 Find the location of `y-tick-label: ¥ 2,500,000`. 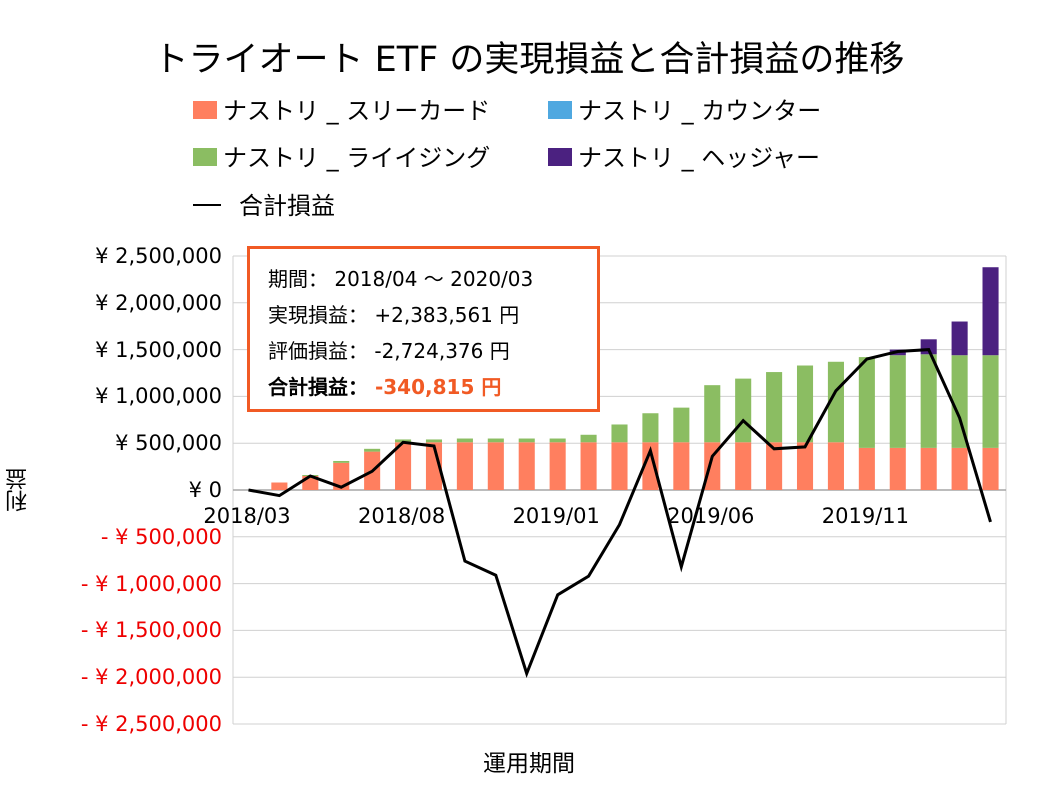

y-tick-label: ¥ 2,500,000 is located at coordinates (158, 256).